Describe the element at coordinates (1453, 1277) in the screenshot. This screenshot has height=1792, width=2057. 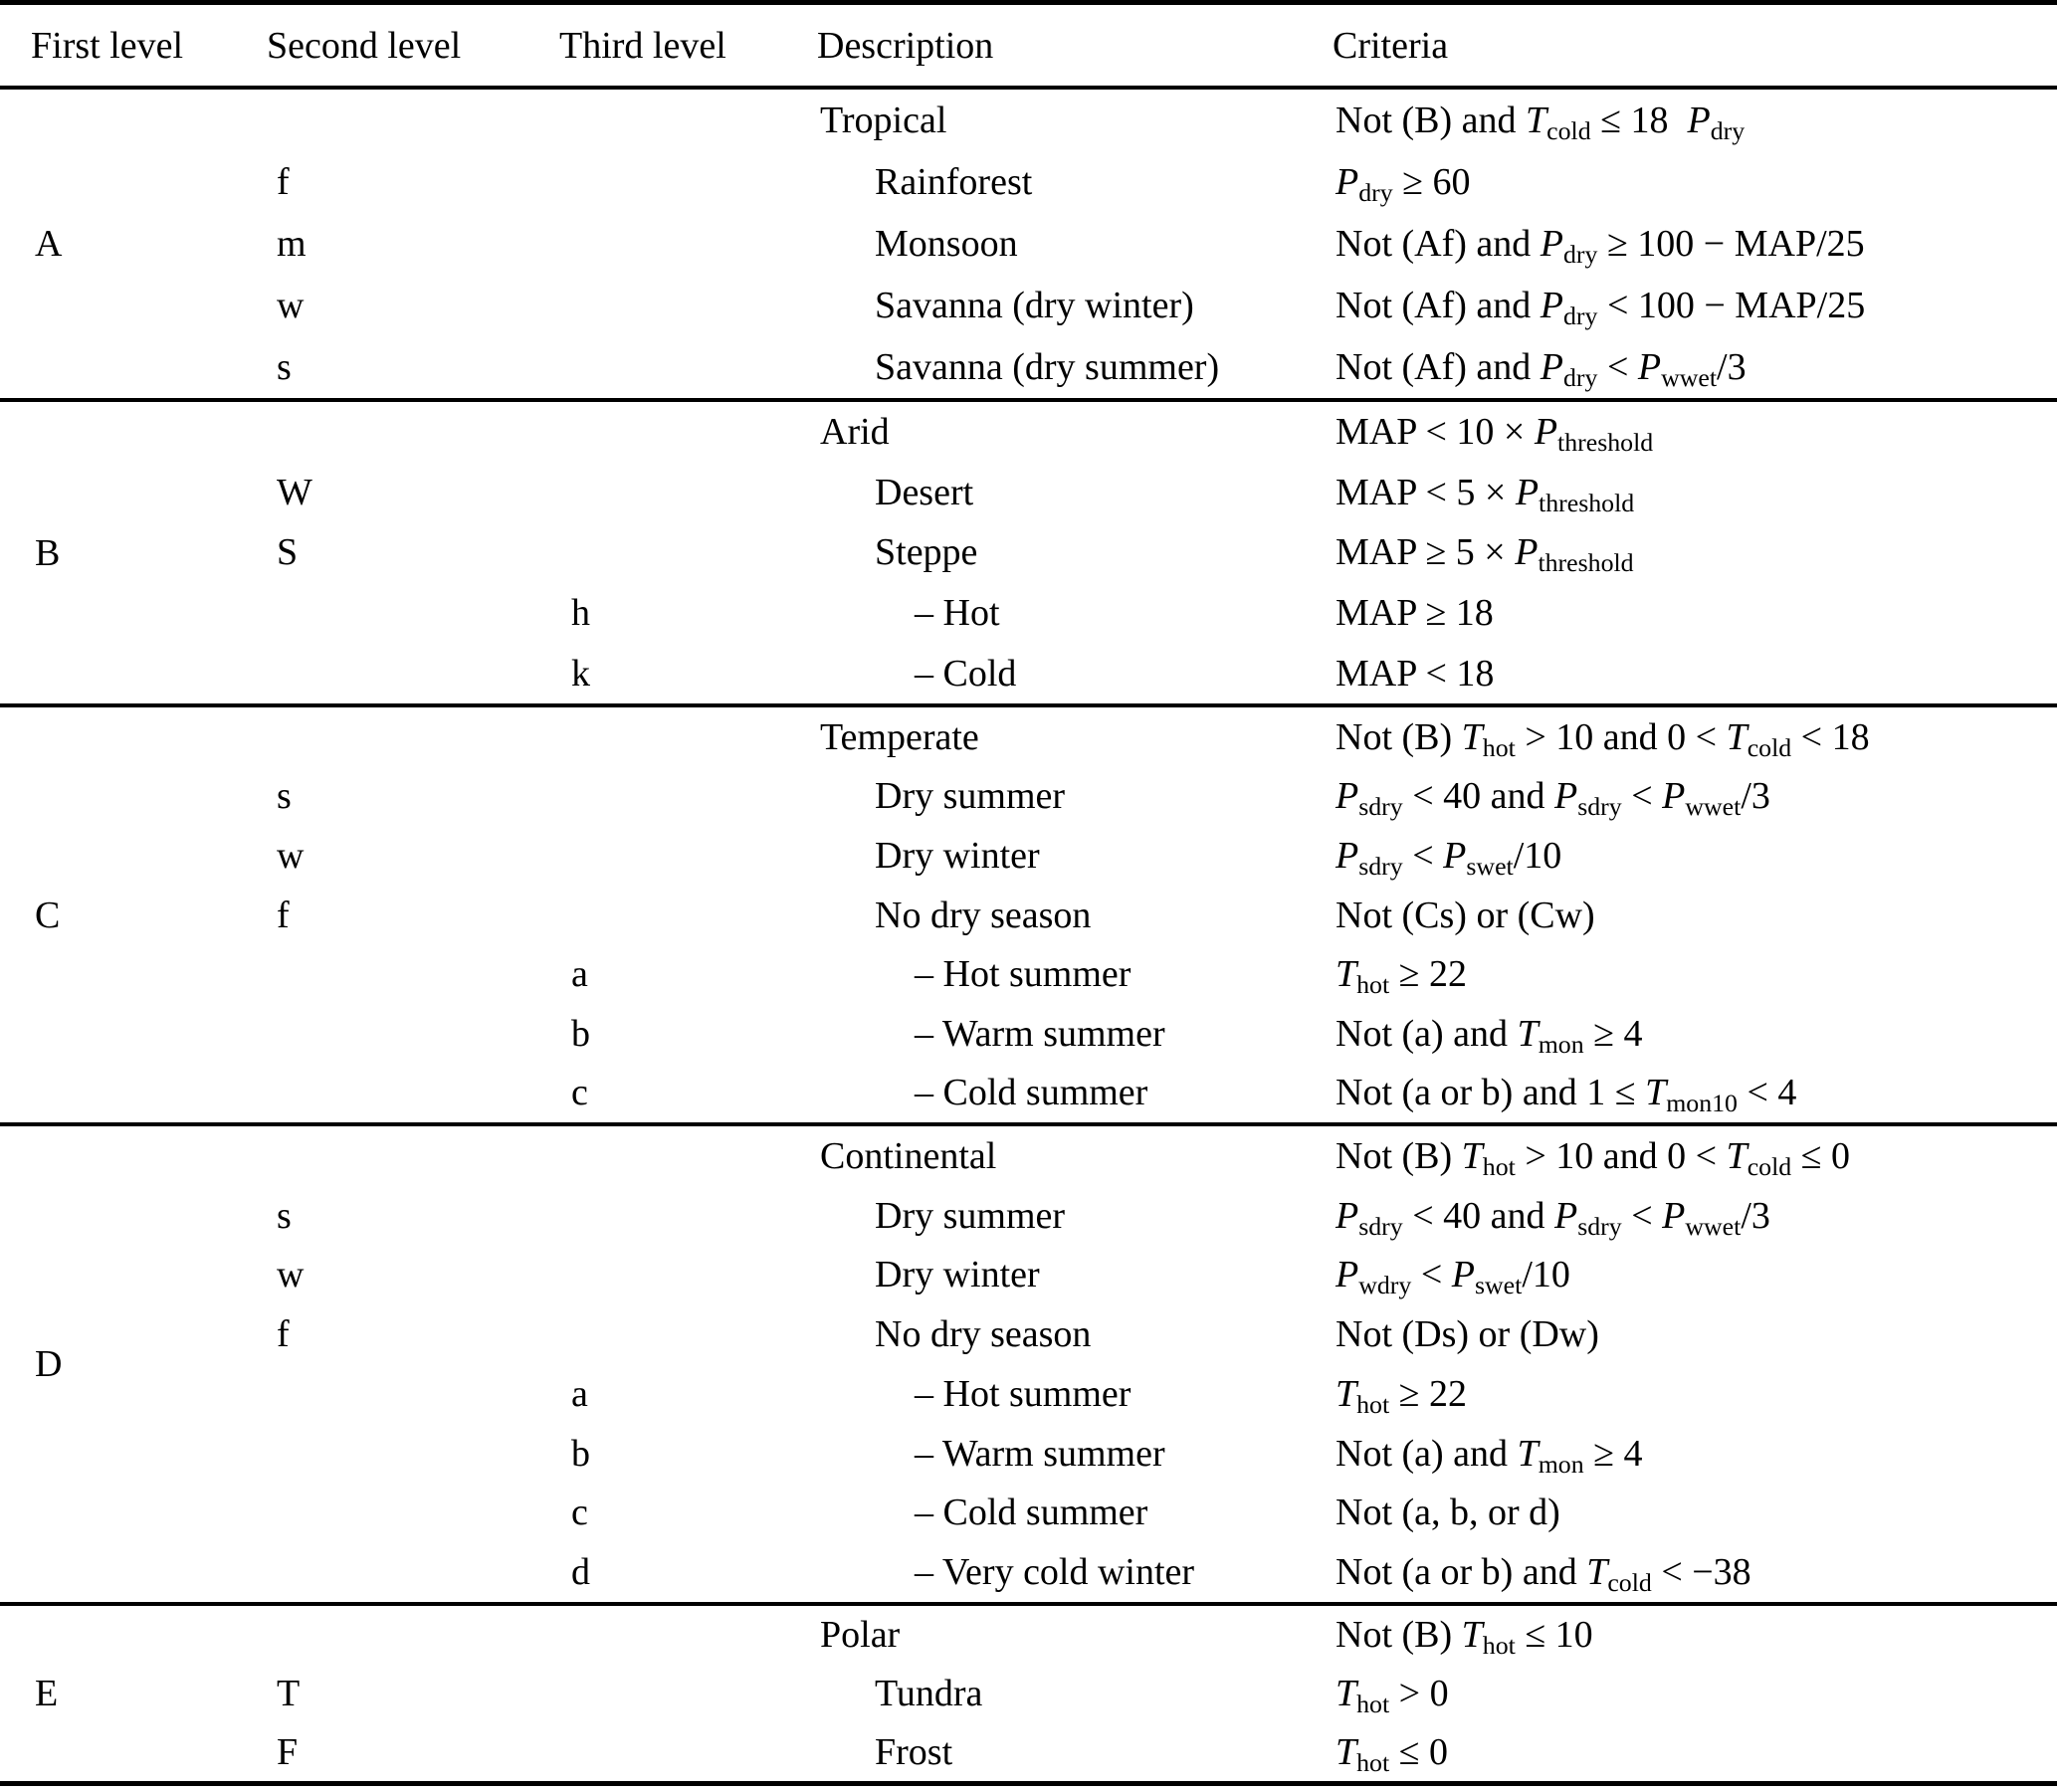
I see `criteria-cell: Pwdry < Pswet/10` at that location.